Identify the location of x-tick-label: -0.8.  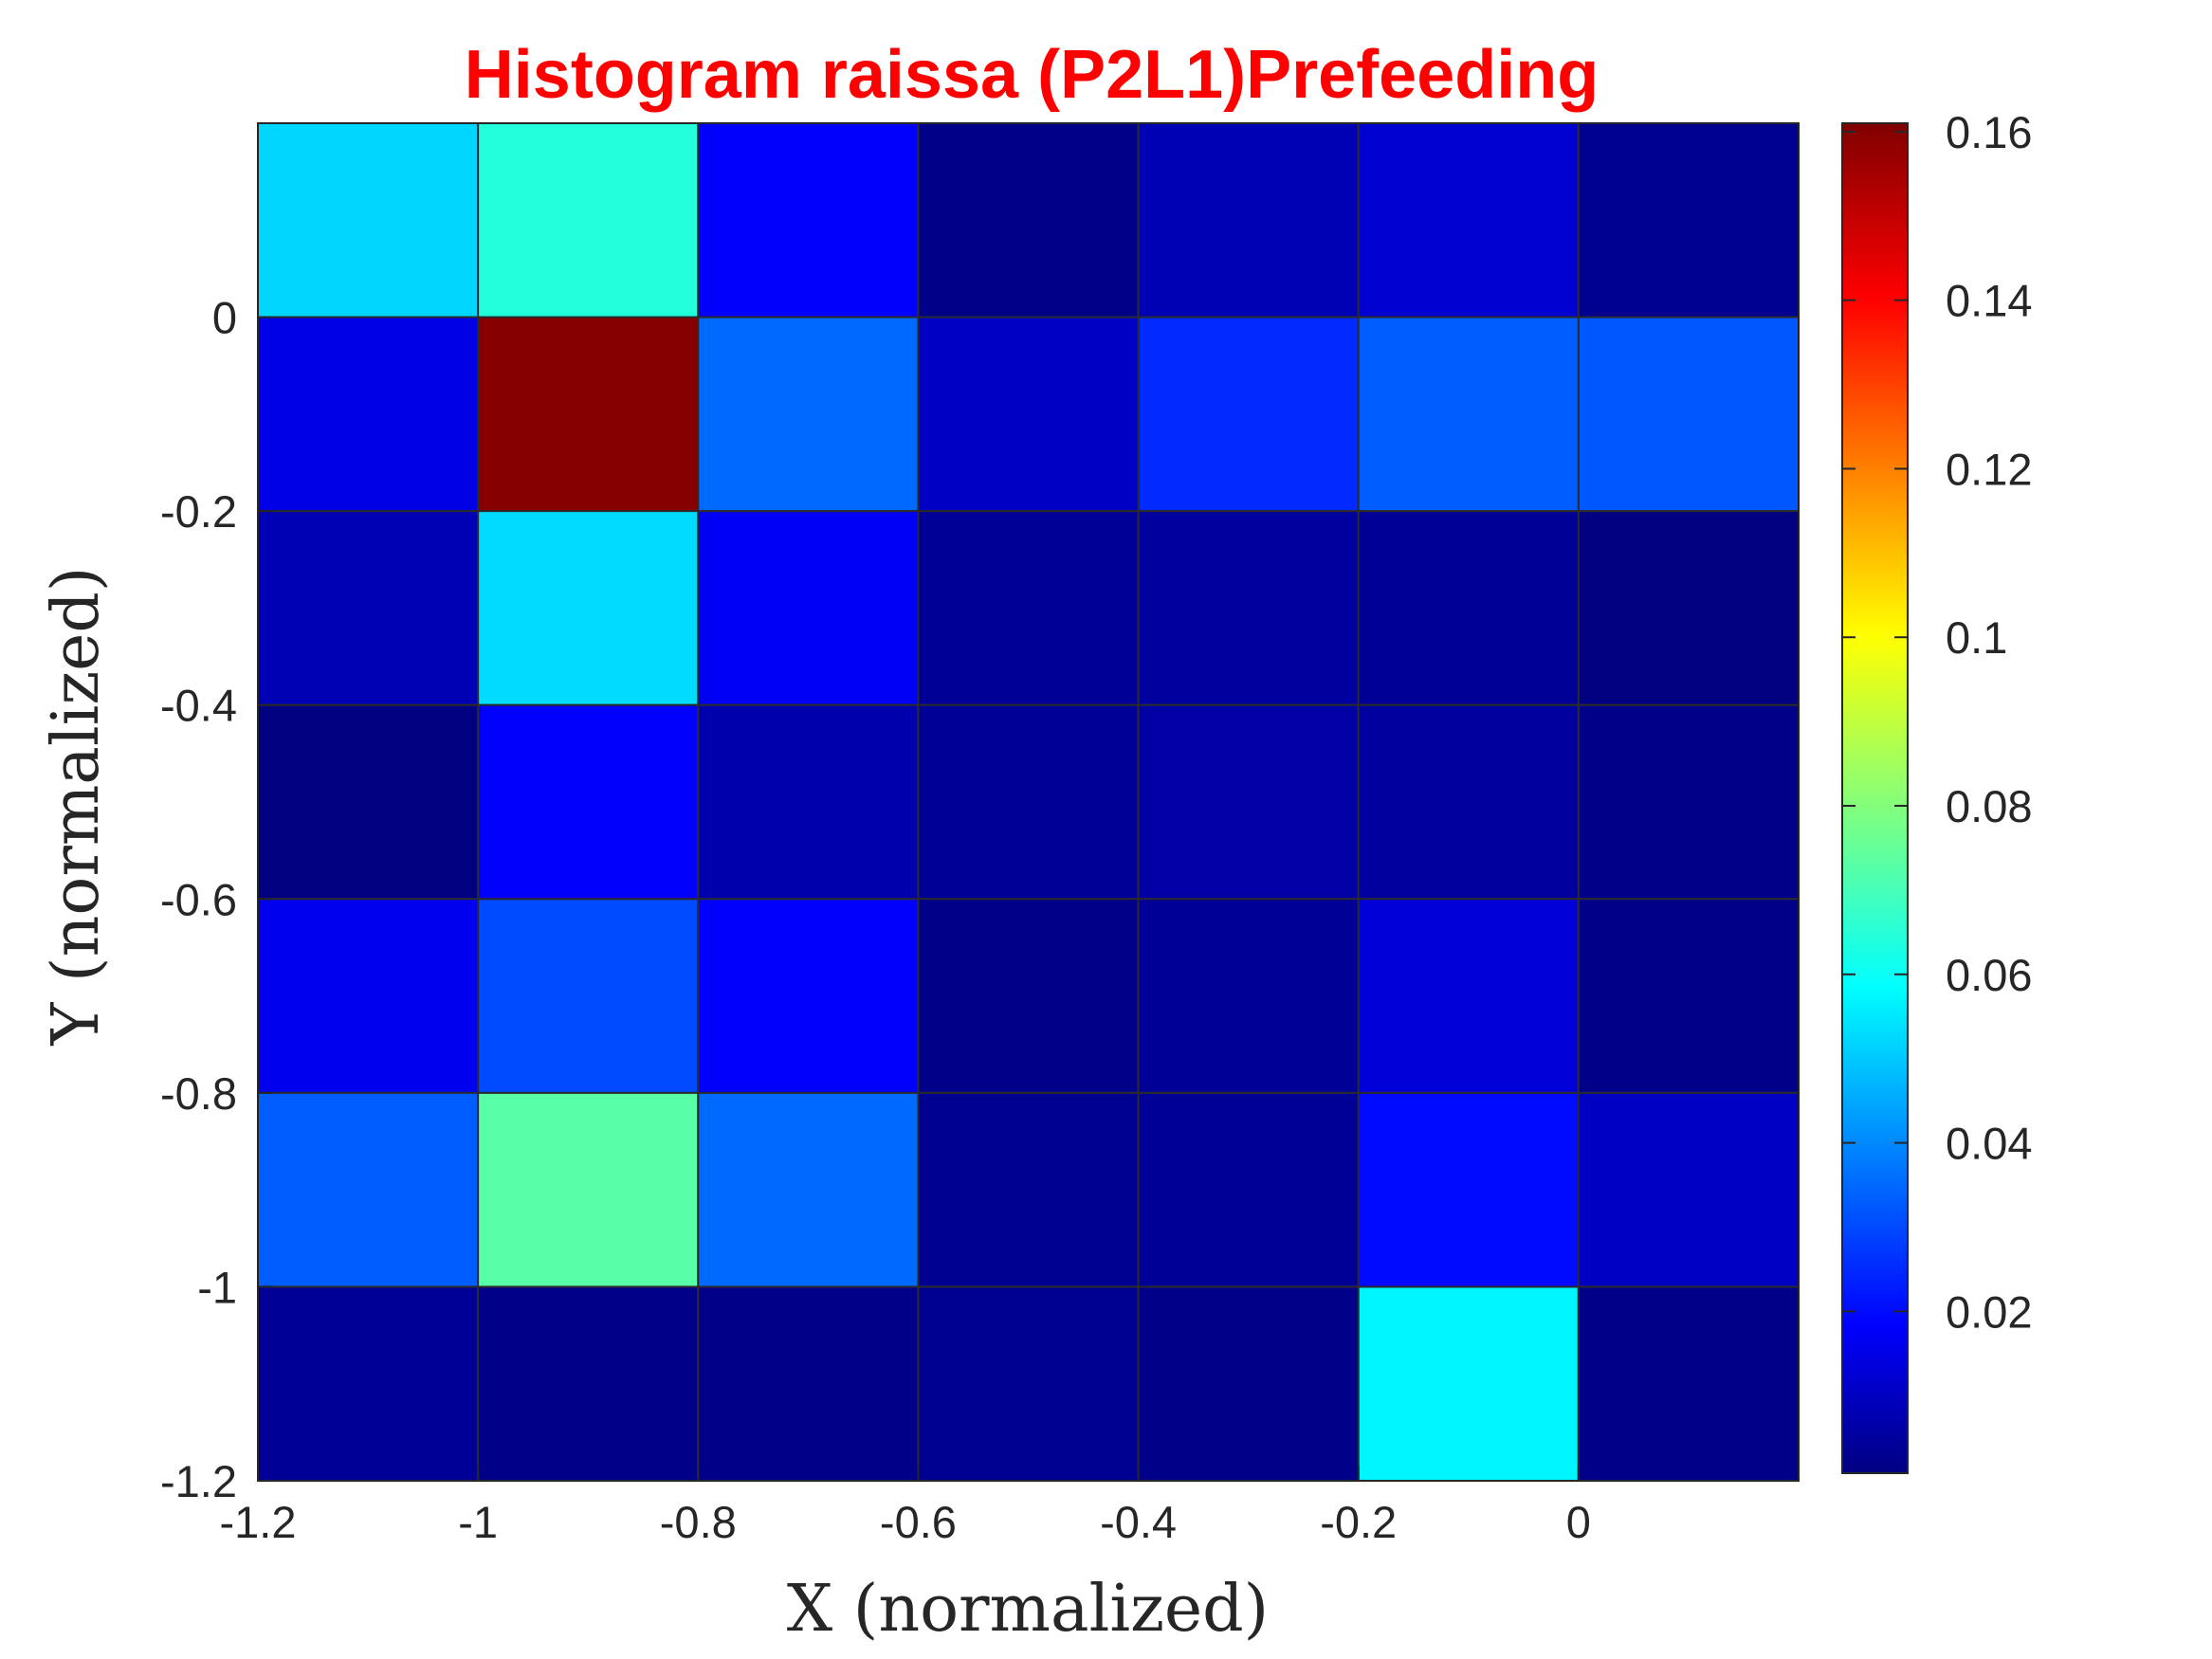
(698, 1522).